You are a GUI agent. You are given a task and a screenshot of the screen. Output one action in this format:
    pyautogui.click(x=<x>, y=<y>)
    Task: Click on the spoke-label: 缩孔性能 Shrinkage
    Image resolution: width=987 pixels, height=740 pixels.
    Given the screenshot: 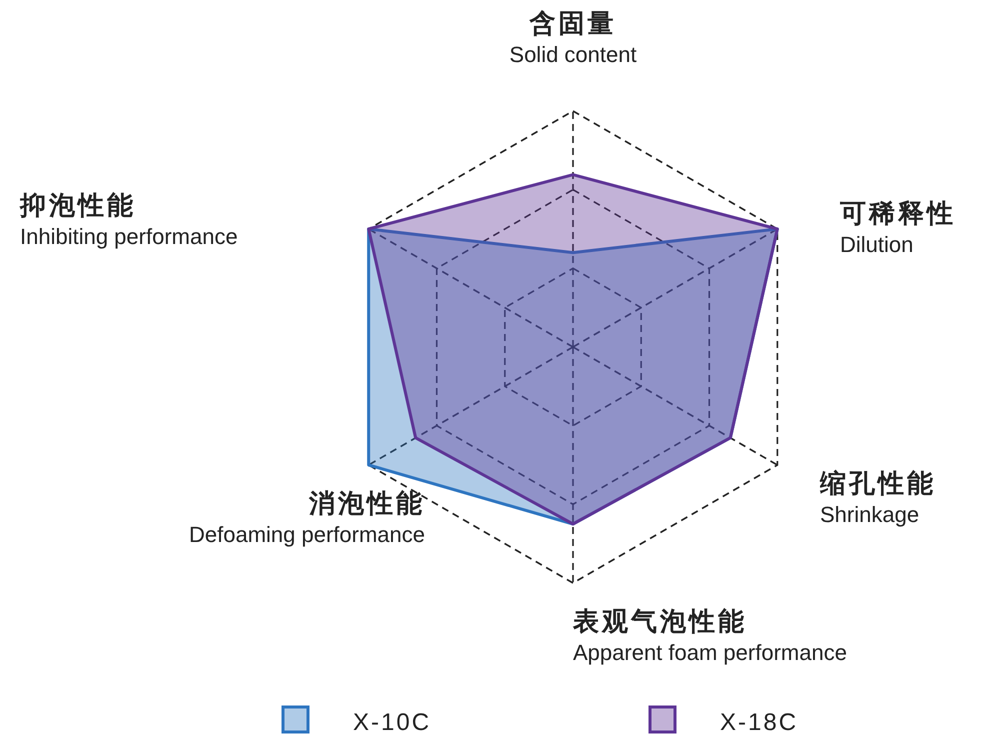 What is the action you would take?
    pyautogui.click(x=877, y=497)
    